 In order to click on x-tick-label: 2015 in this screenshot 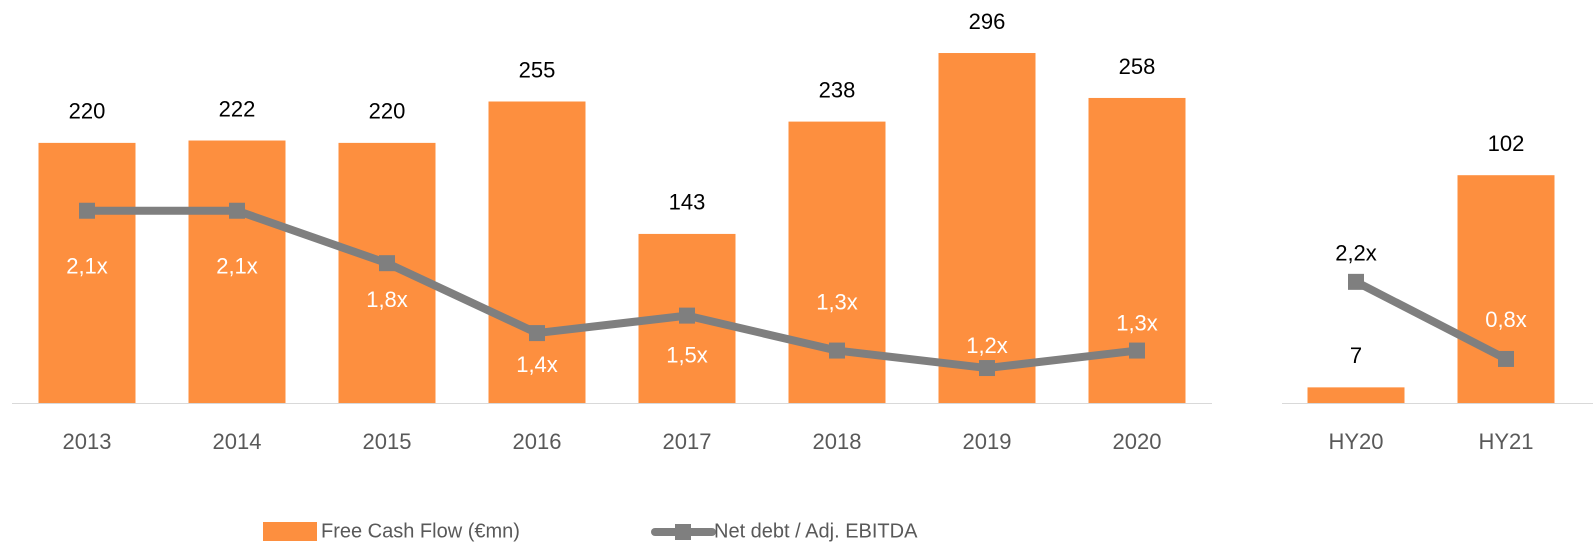, I will do `click(387, 441)`.